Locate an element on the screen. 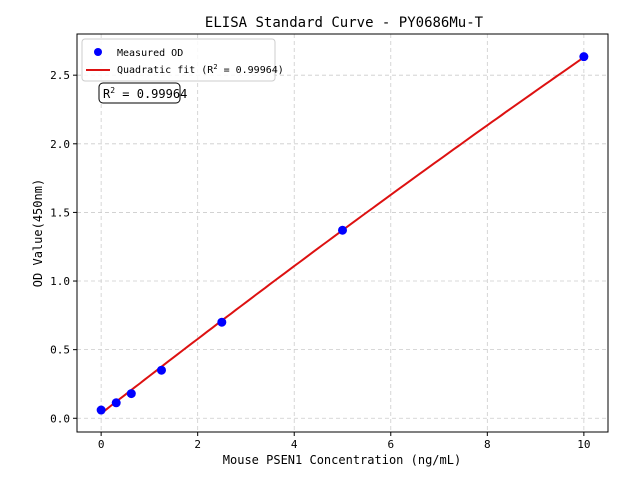  x-tick-label: 10 is located at coordinates (583, 444).